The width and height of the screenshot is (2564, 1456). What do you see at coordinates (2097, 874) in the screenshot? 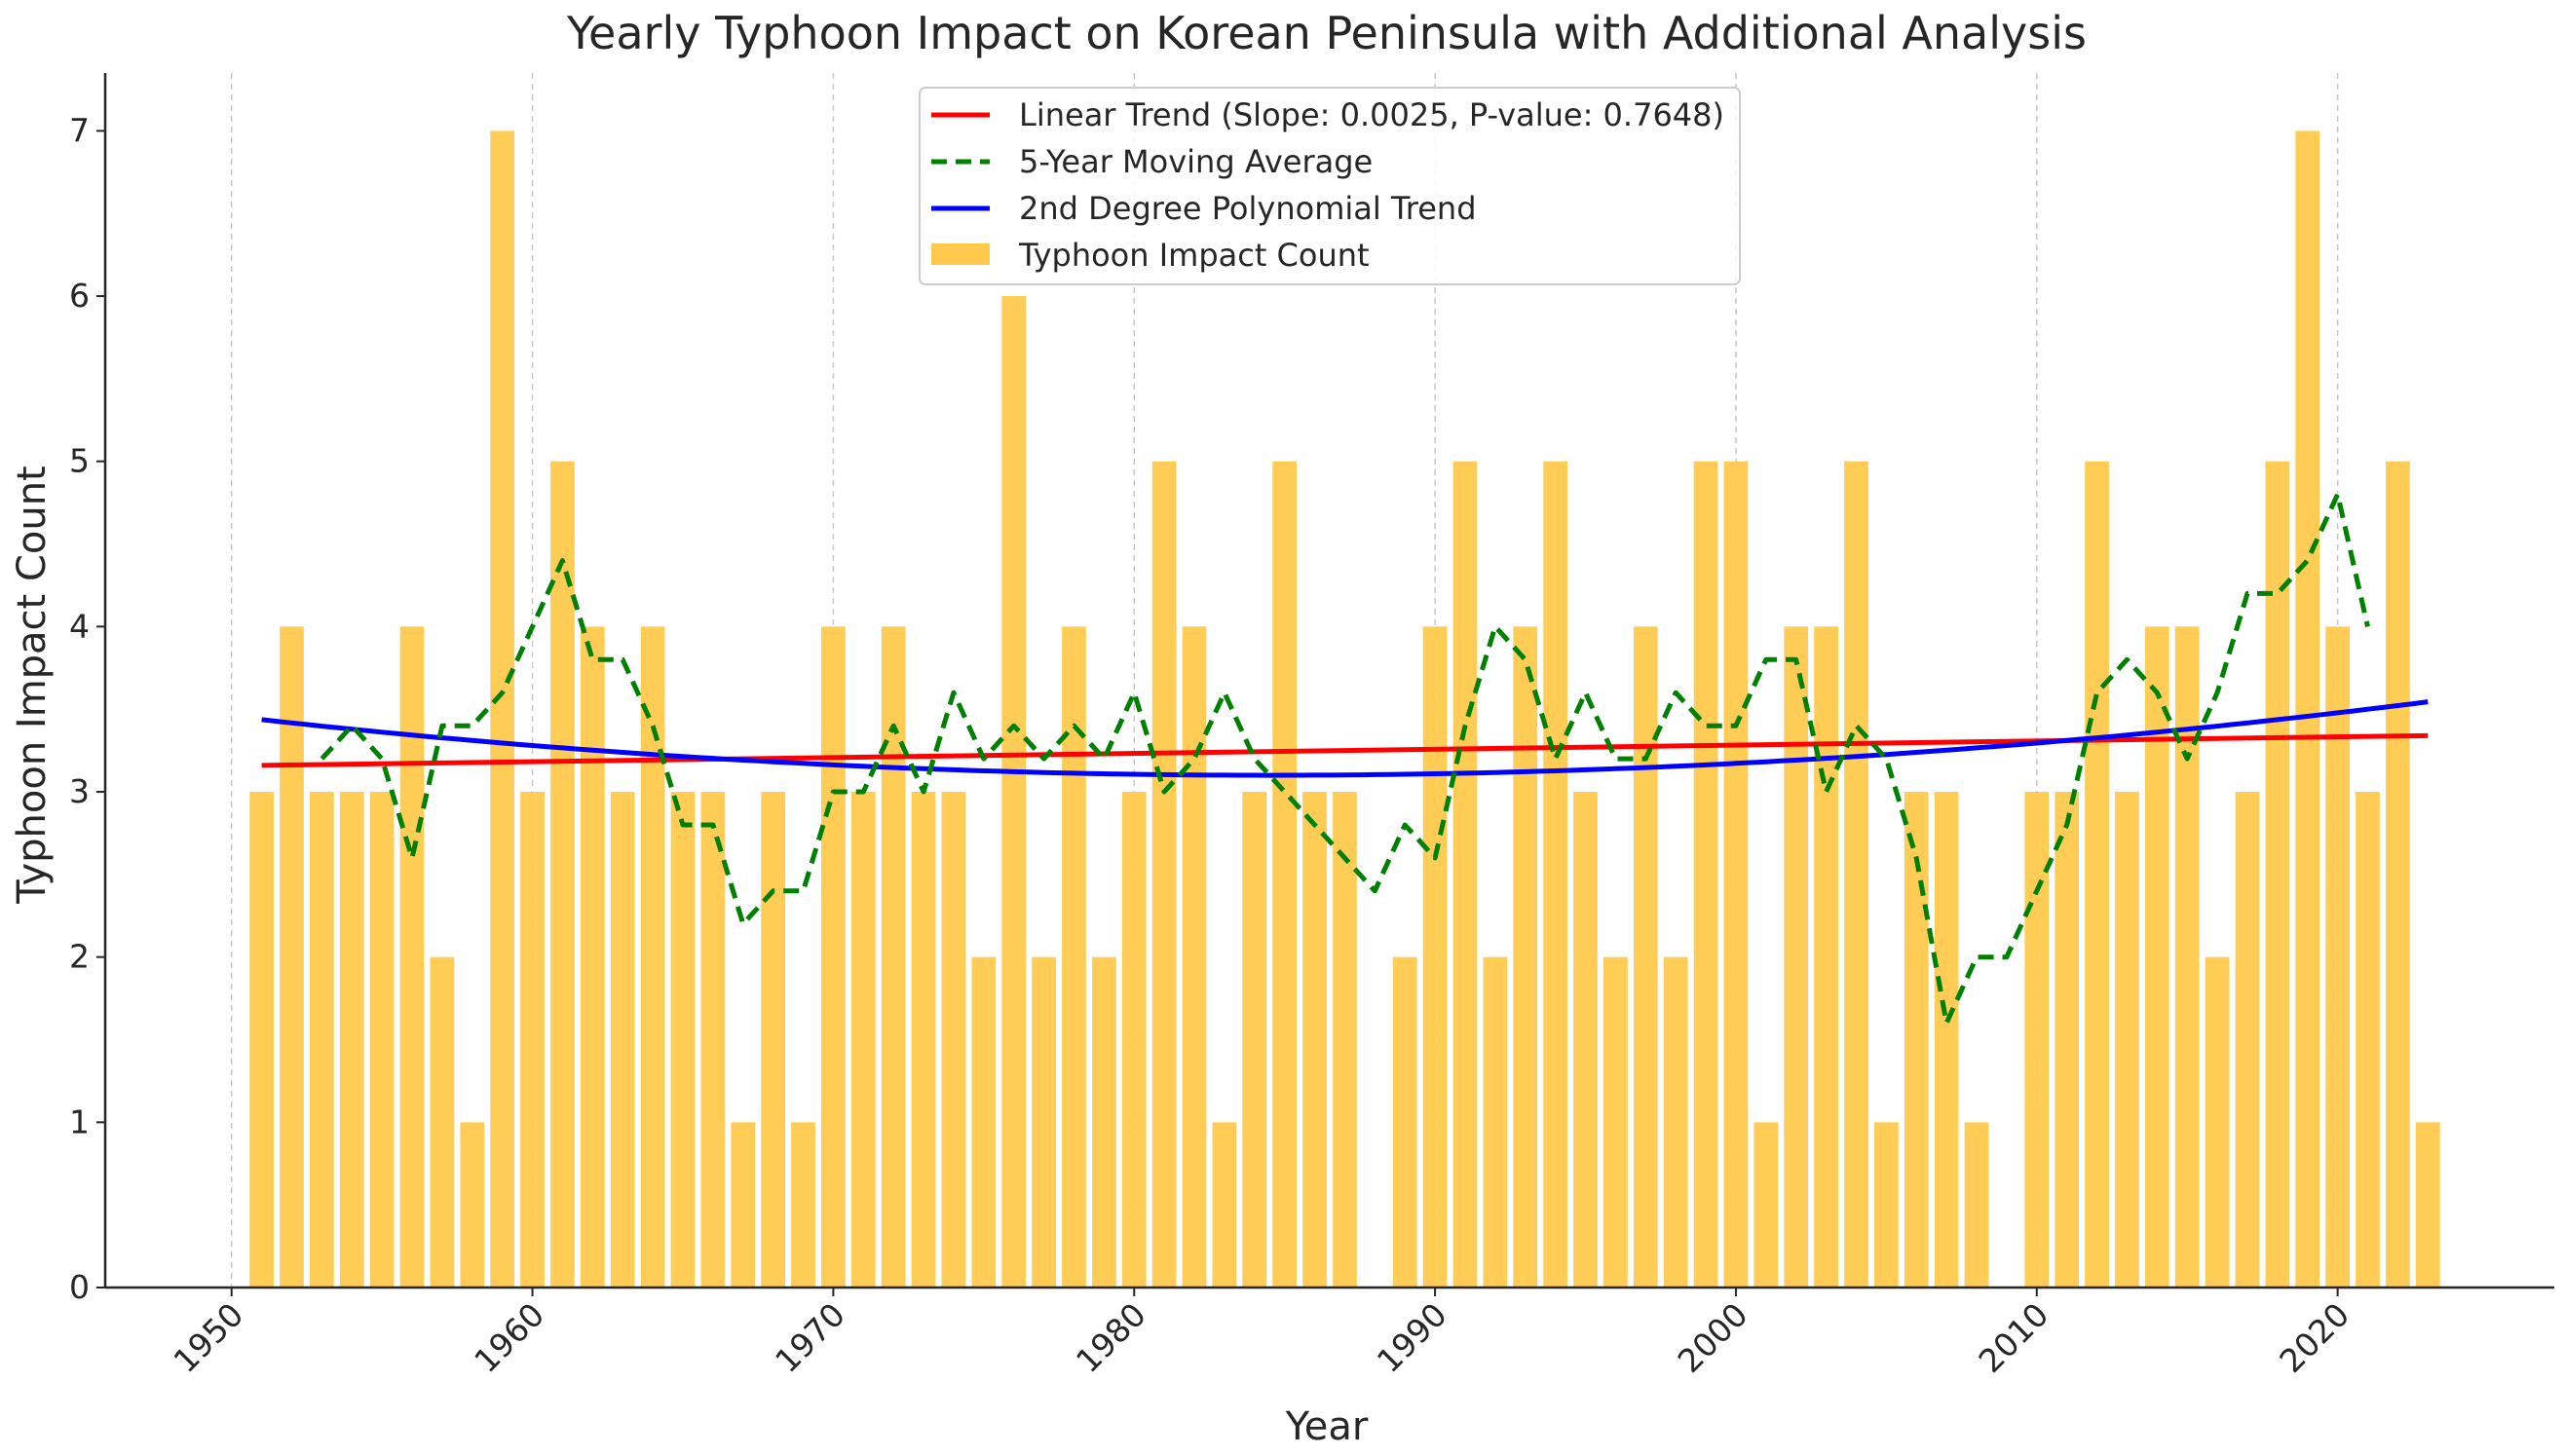
I see `bar-2012` at bounding box center [2097, 874].